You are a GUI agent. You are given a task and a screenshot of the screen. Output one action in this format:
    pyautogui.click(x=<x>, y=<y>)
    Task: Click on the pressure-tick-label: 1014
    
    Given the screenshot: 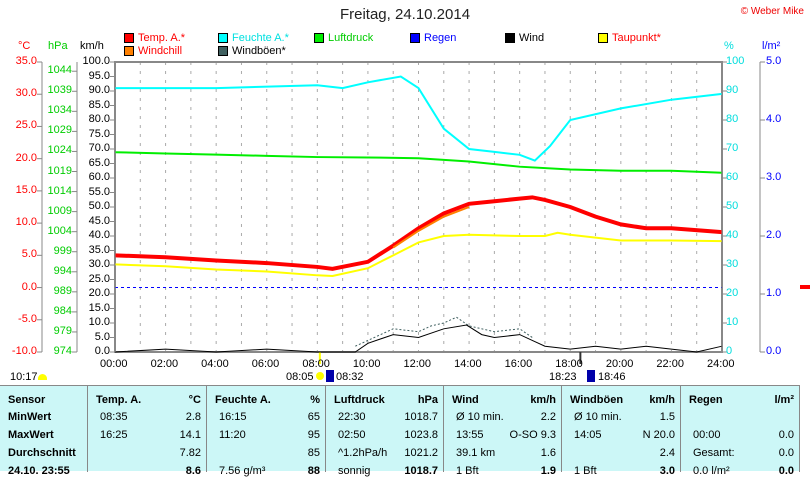 What is the action you would take?
    pyautogui.click(x=59, y=190)
    